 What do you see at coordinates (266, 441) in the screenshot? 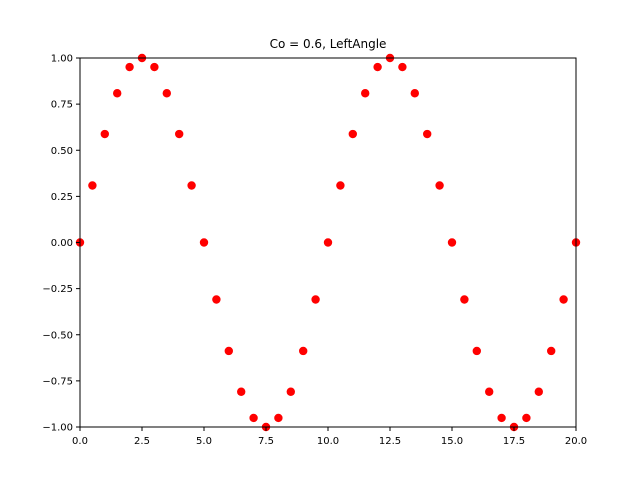
I see `x-tick-label: 7.5` at bounding box center [266, 441].